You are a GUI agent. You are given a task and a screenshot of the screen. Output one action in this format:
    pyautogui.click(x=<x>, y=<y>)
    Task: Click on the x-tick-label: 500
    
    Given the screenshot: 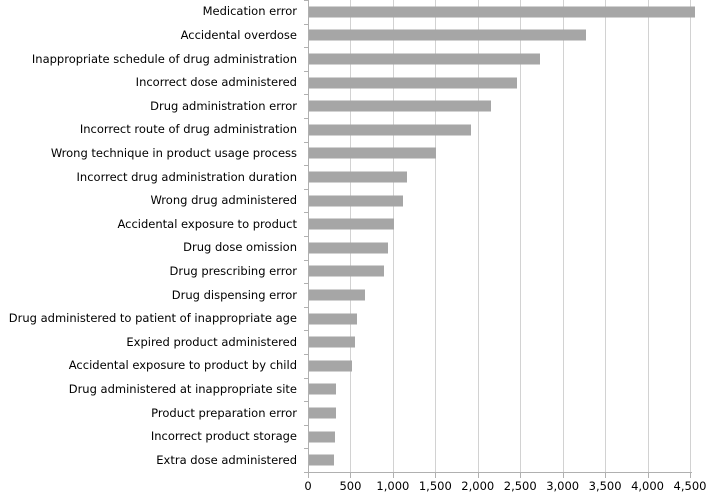 What is the action you would take?
    pyautogui.click(x=350, y=486)
    